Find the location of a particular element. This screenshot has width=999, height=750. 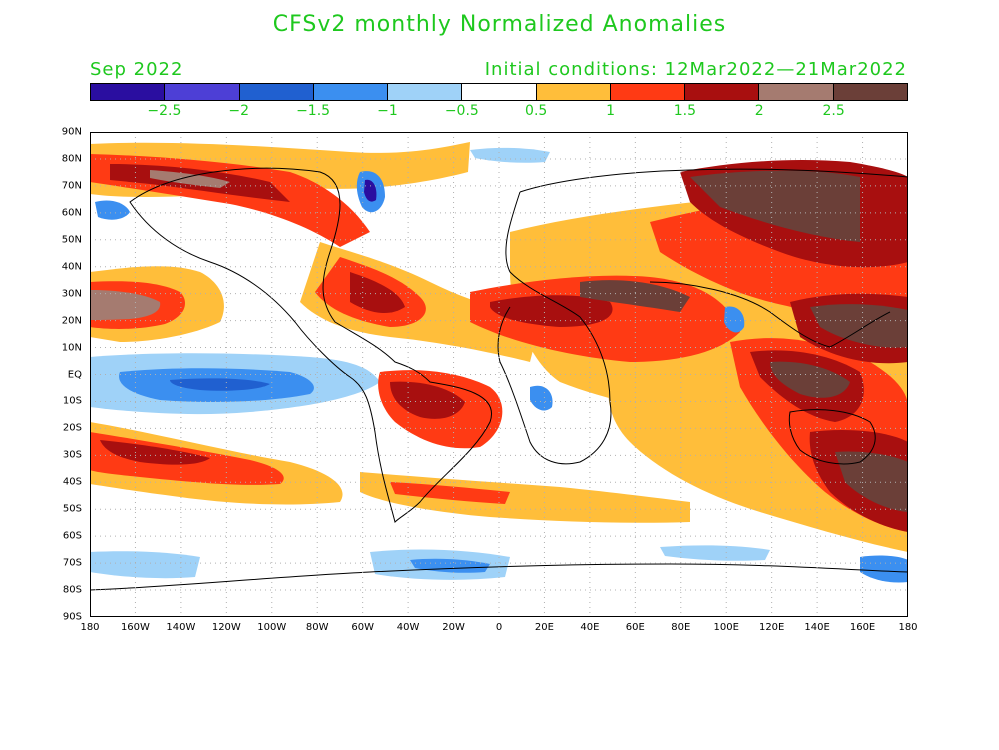

colorbar-label: 2.5 is located at coordinates (833, 111).